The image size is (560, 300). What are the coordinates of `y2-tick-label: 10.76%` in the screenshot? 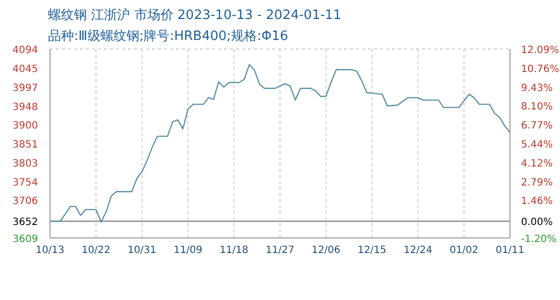 It's located at (540, 69).